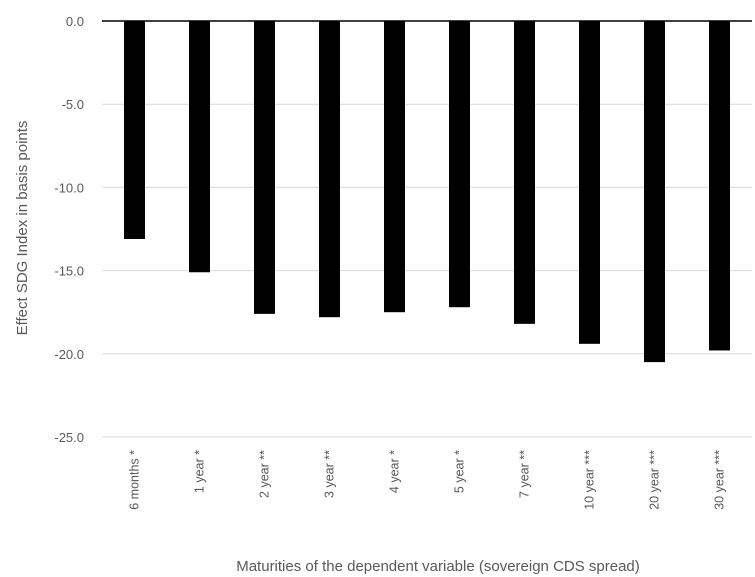 This screenshot has height=577, width=755. Describe the element at coordinates (200, 471) in the screenshot. I see `x-tick-label: 1 year *` at that location.